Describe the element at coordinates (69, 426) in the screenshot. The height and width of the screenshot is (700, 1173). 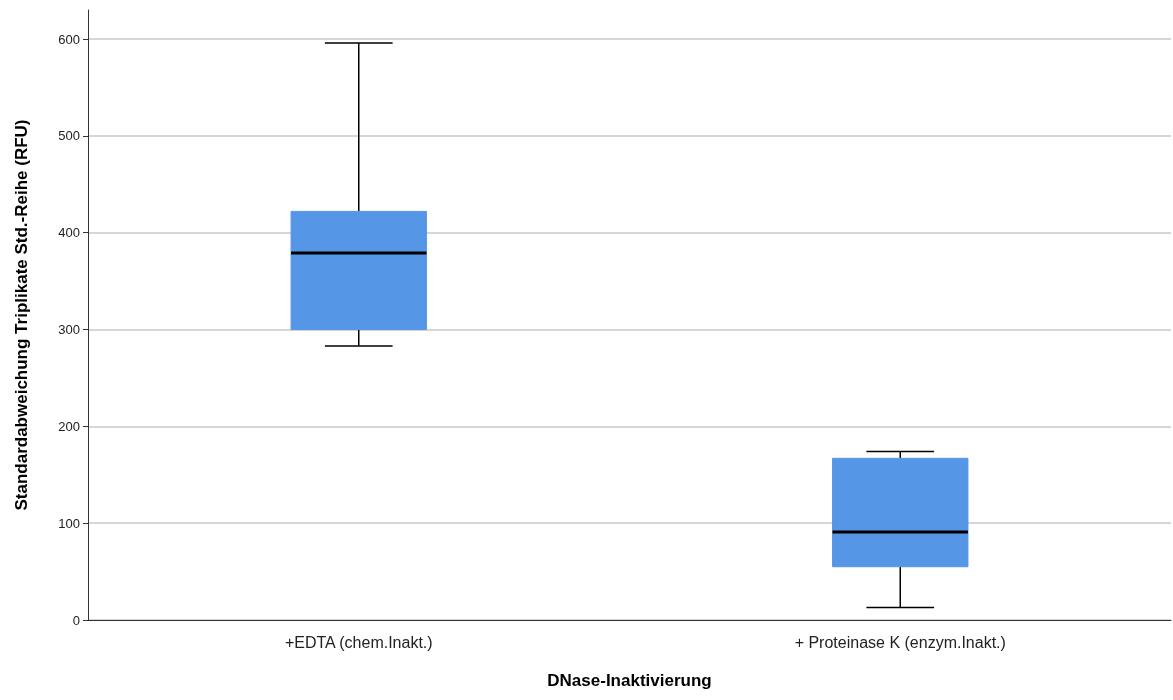
I see `y-tick-label: 200` at that location.